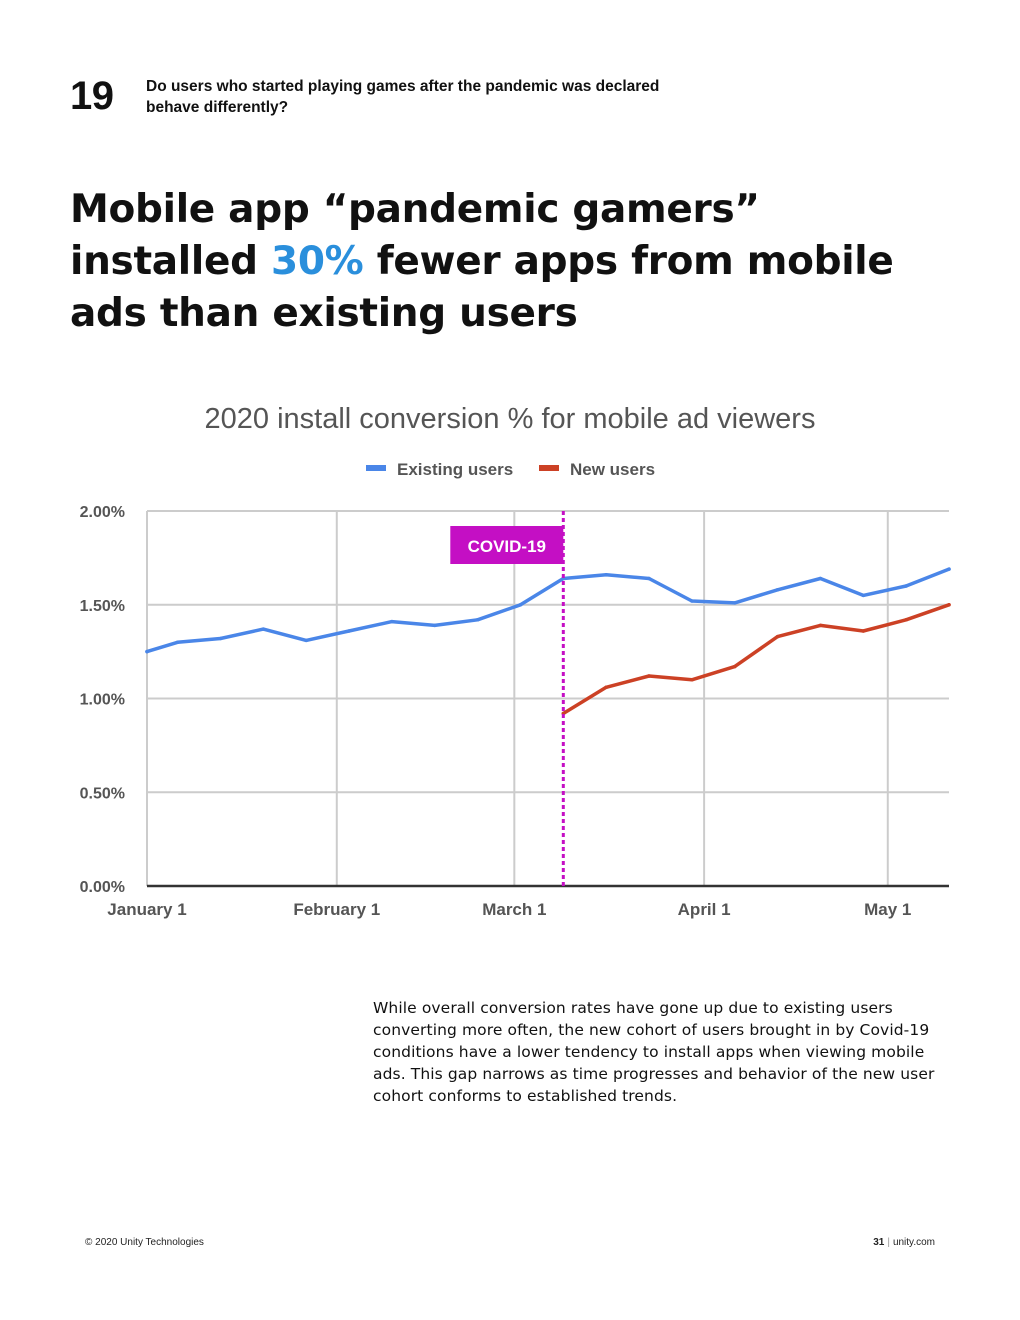 This screenshot has width=1020, height=1320. I want to click on footer-copyright: © 2020 Unity Technologies, so click(144, 1242).